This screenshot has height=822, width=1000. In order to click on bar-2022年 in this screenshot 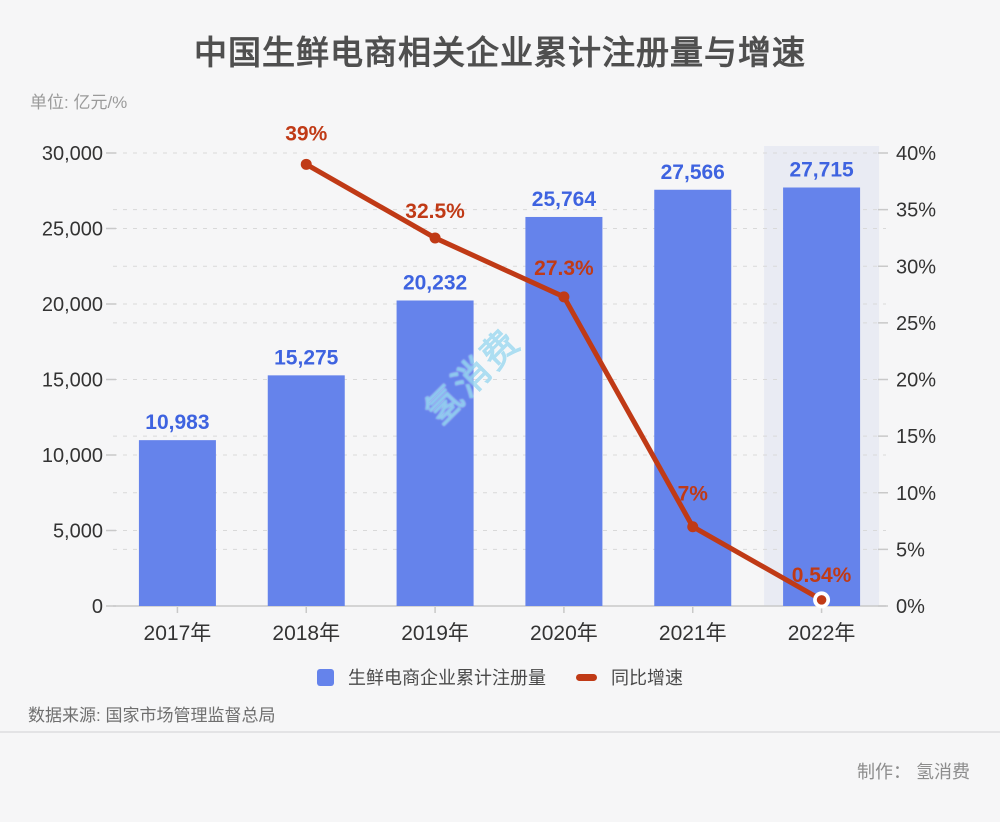, I will do `click(822, 397)`.